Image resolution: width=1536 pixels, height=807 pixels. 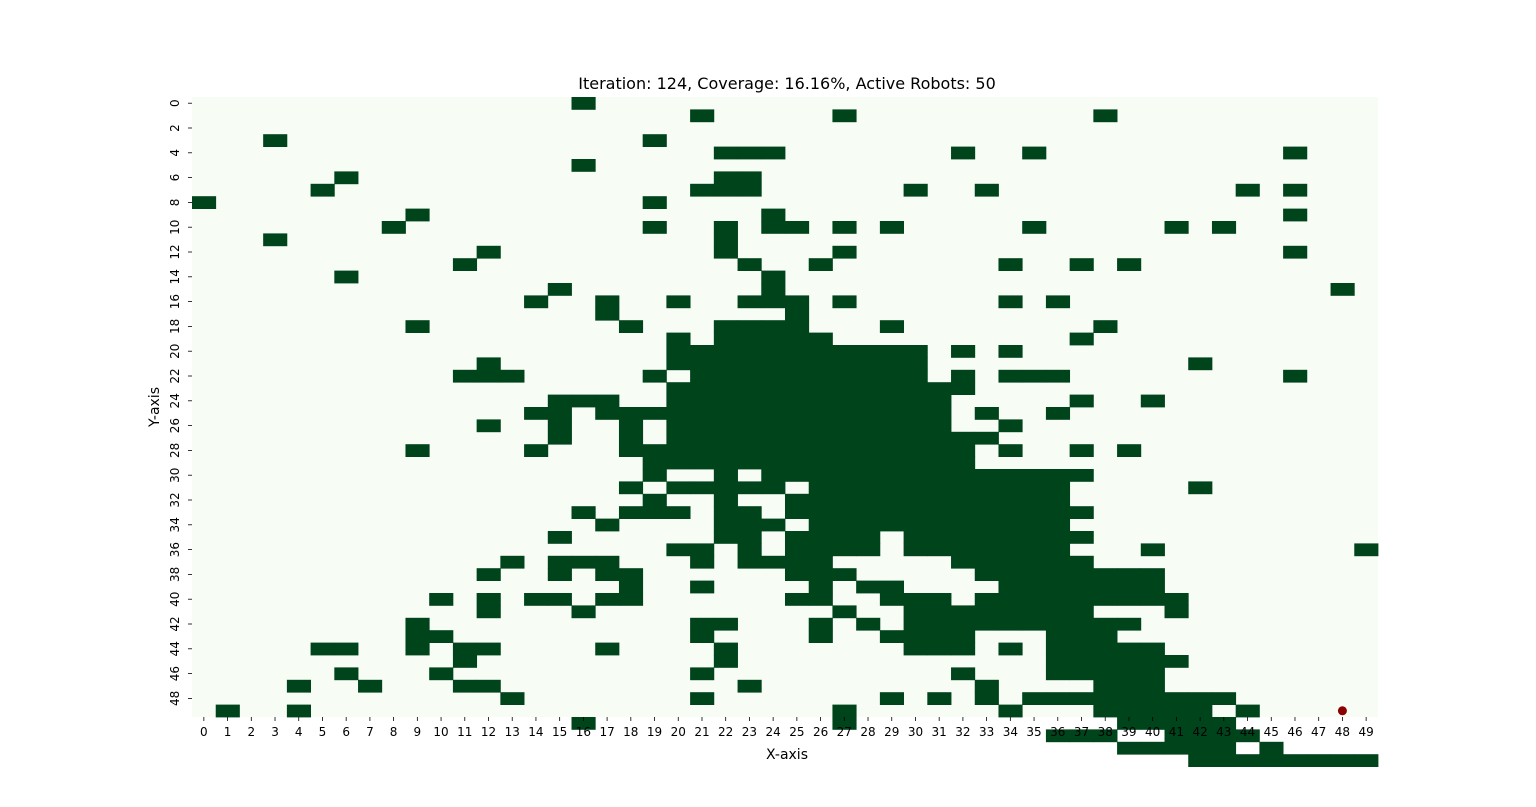 What do you see at coordinates (1294, 732) in the screenshot?
I see `x-tick-label: 46` at bounding box center [1294, 732].